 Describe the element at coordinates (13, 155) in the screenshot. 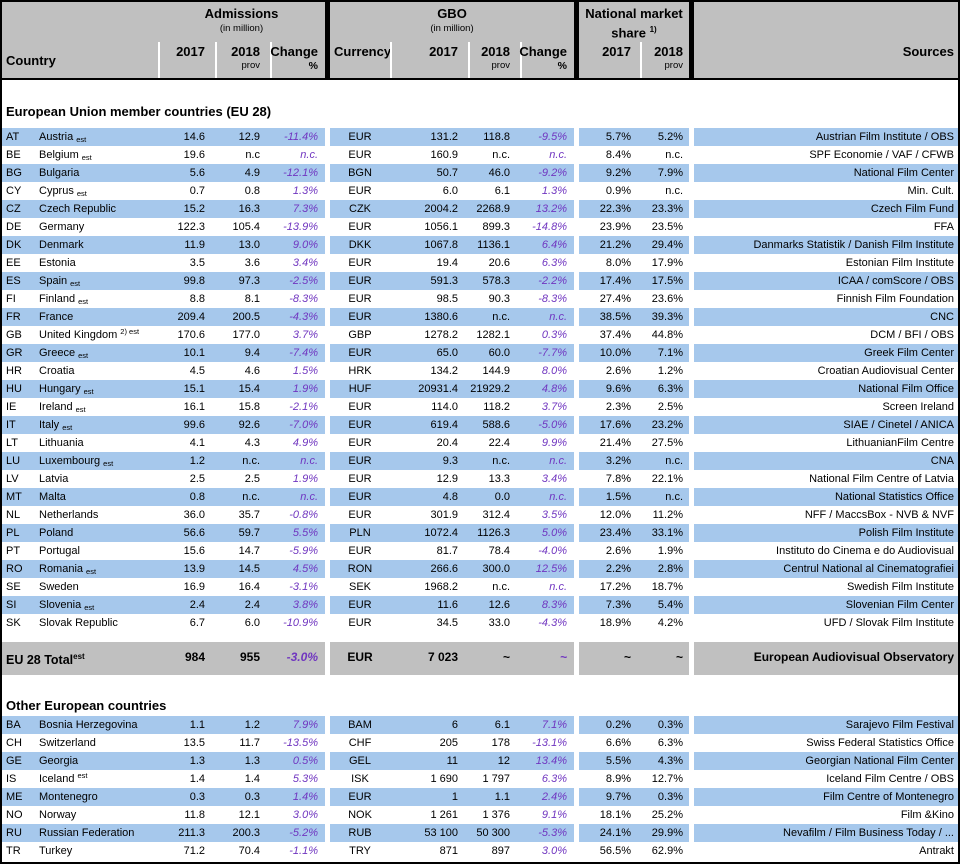

I see `country-code-cell: BE` at that location.